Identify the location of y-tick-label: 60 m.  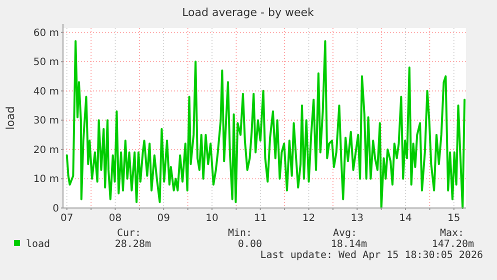
(46, 33).